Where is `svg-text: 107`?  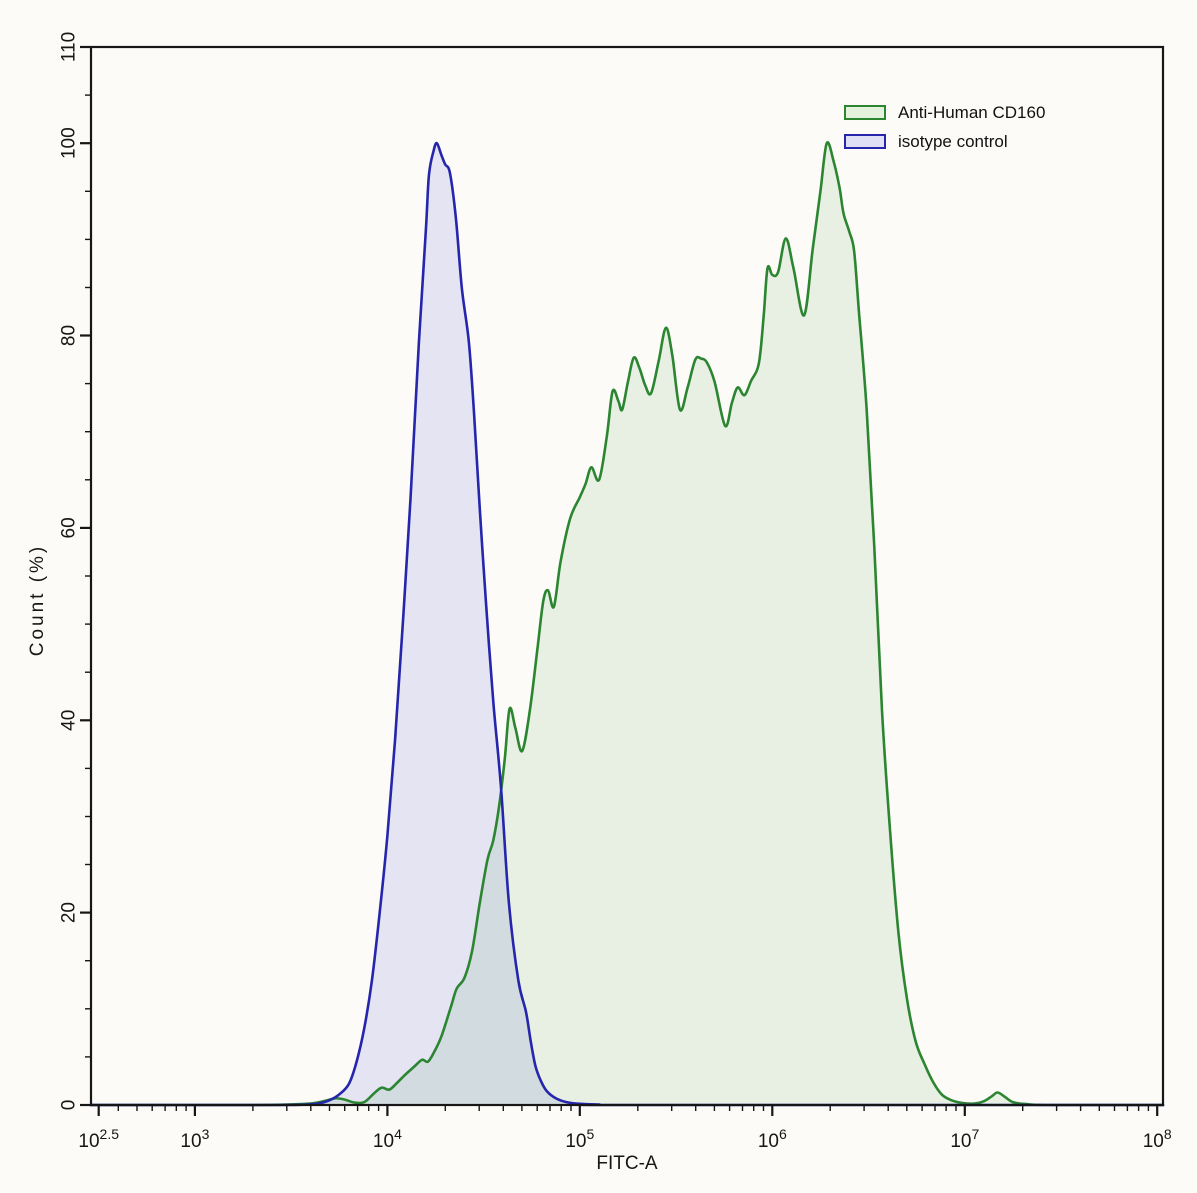 svg-text: 107 is located at coordinates (964, 1139).